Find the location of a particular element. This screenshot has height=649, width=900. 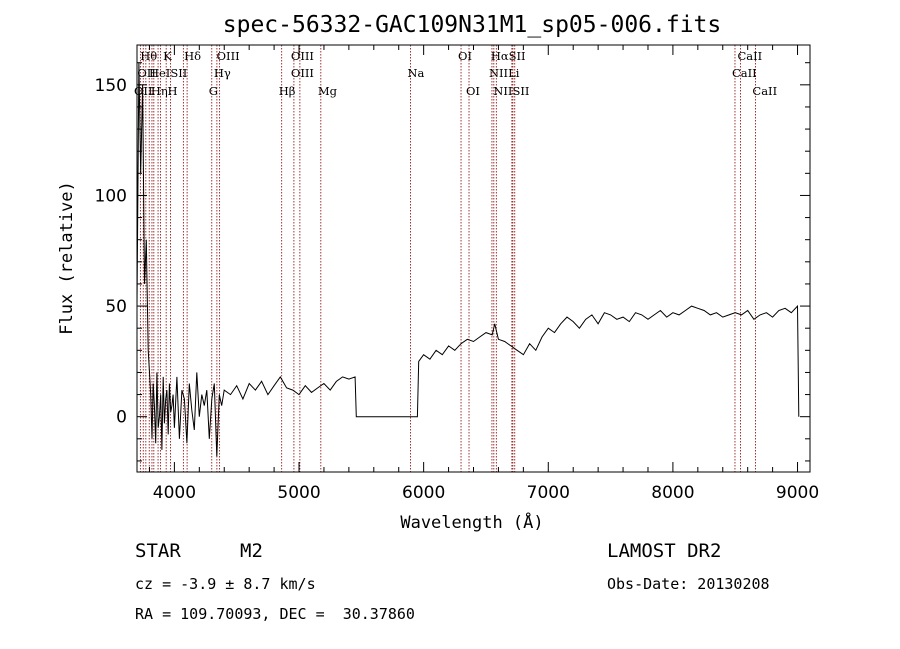

observation-date: Obs-Date: 20130208 is located at coordinates (688, 584).